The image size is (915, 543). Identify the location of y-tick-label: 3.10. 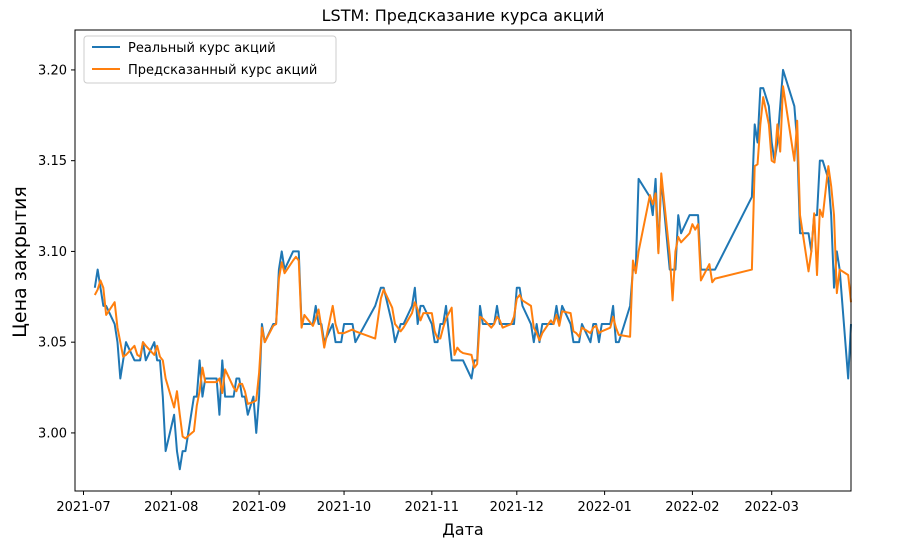
(52, 252).